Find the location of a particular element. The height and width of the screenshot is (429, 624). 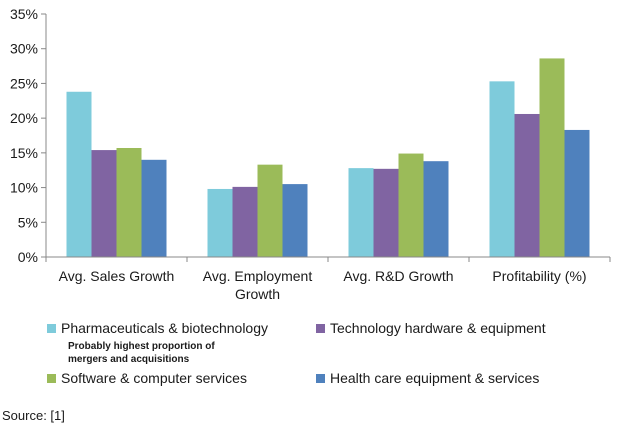

y-tick-label: 35% is located at coordinates (24, 14).